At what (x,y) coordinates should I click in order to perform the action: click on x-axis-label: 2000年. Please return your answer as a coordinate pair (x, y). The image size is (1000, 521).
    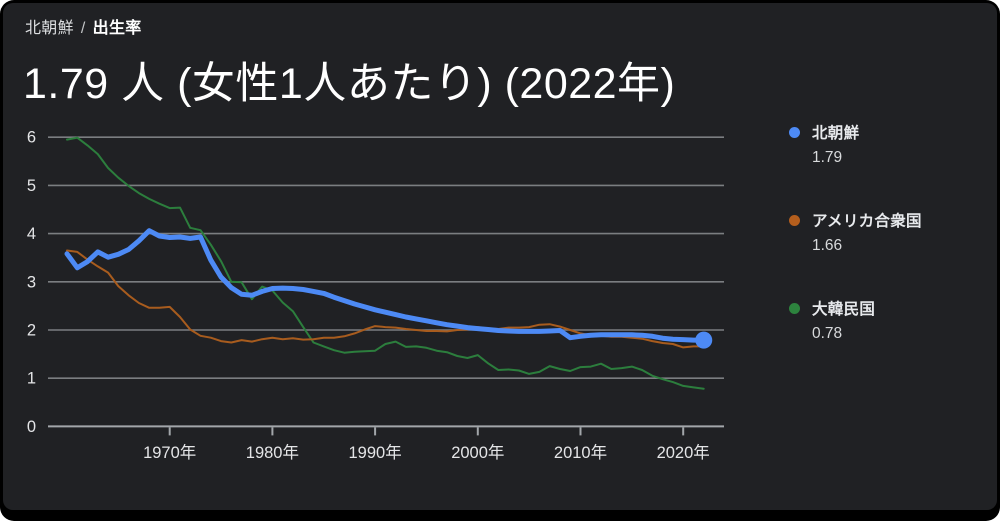
    Looking at the image, I should click on (477, 452).